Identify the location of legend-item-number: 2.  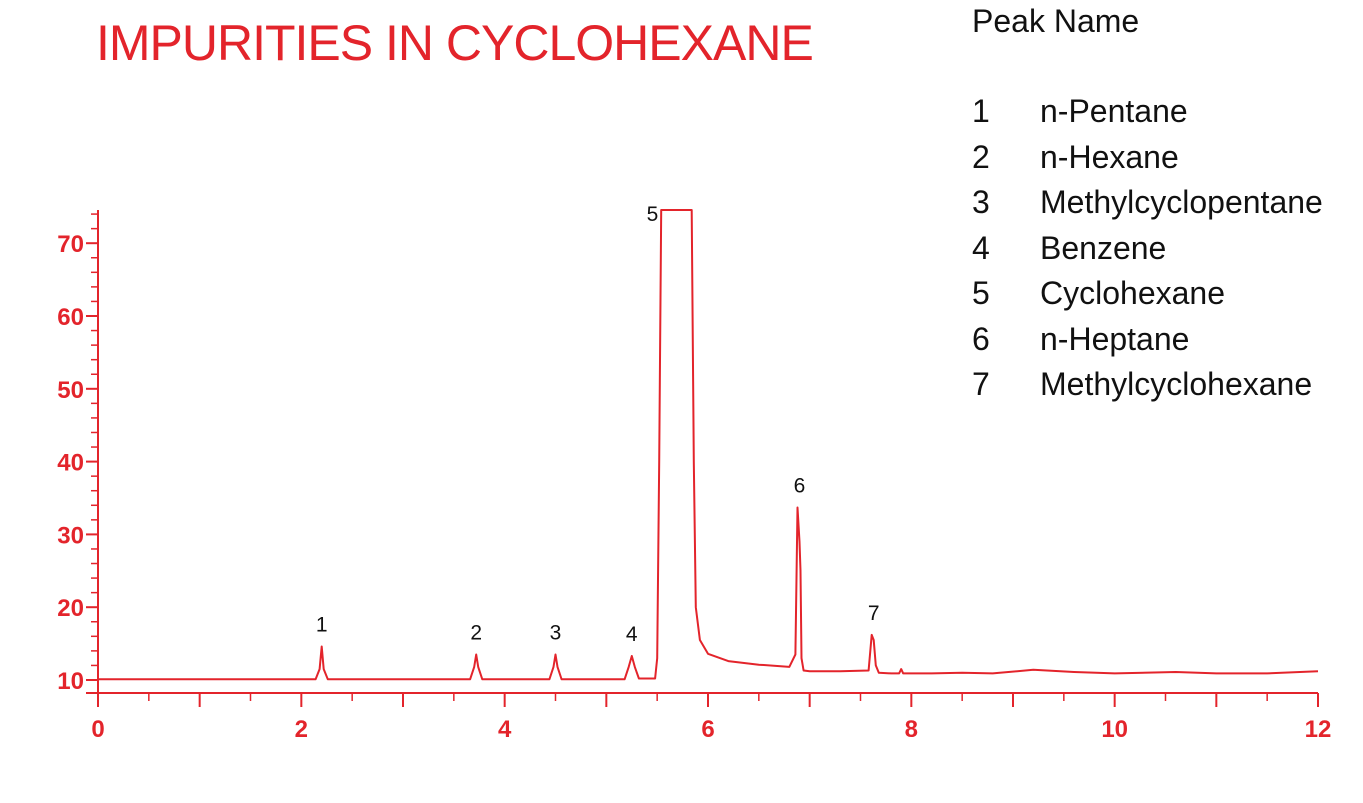
(981, 156).